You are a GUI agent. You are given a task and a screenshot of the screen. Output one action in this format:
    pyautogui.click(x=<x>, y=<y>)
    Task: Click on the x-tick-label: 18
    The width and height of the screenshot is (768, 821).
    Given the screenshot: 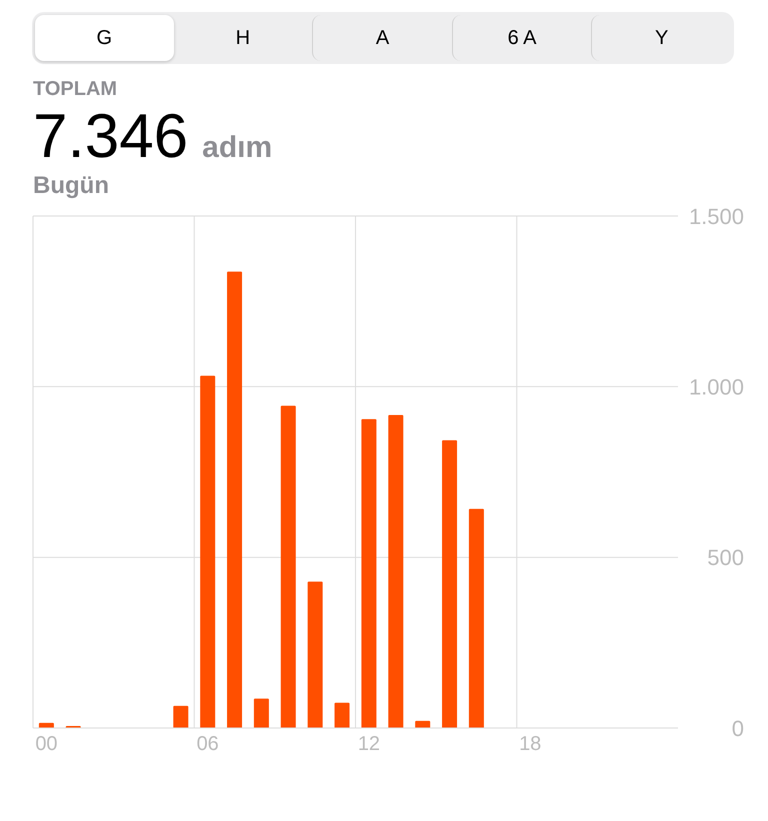 What is the action you would take?
    pyautogui.click(x=530, y=744)
    